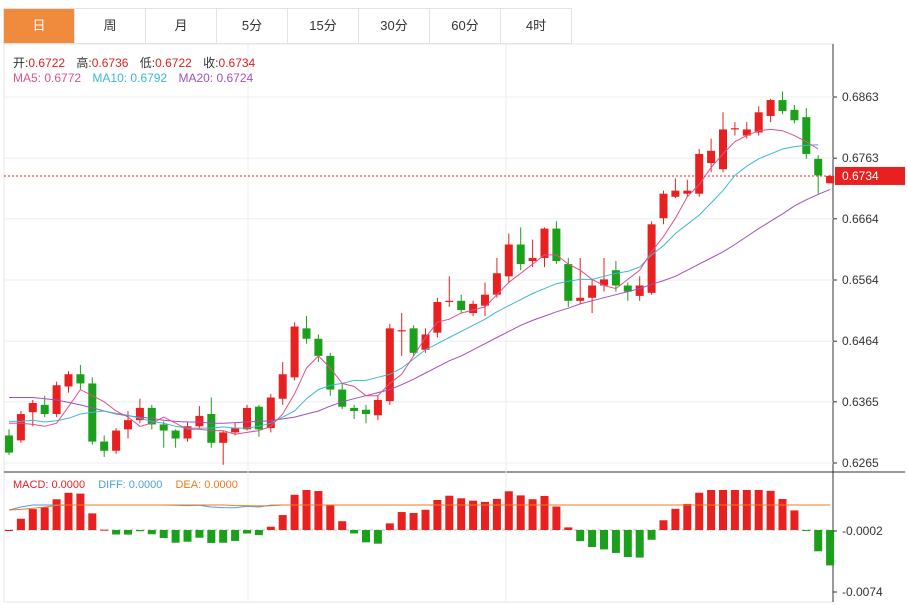 The height and width of the screenshot is (605, 907). I want to click on tab-15min: 15分, so click(323, 26).